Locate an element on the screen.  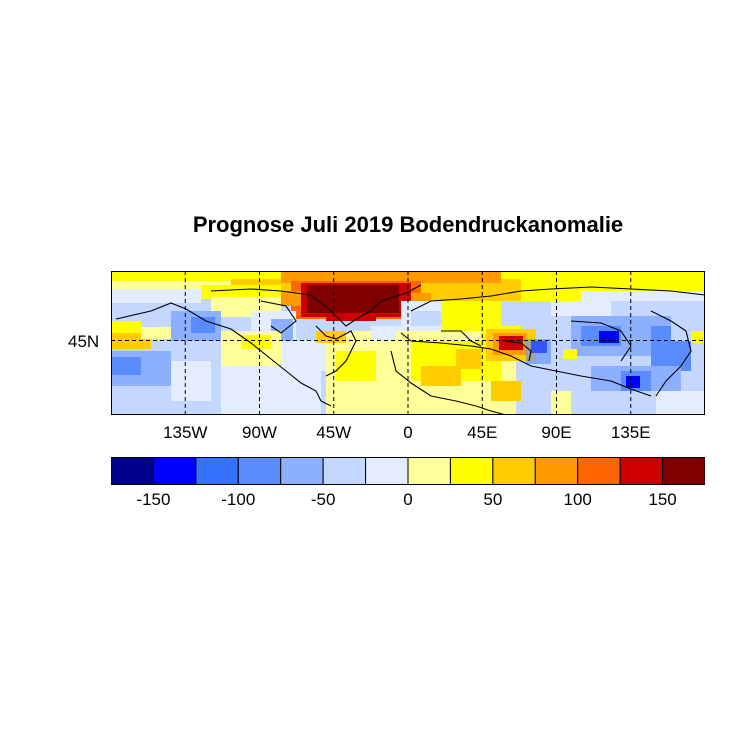
lon-tick-label: 135E is located at coordinates (630, 432).